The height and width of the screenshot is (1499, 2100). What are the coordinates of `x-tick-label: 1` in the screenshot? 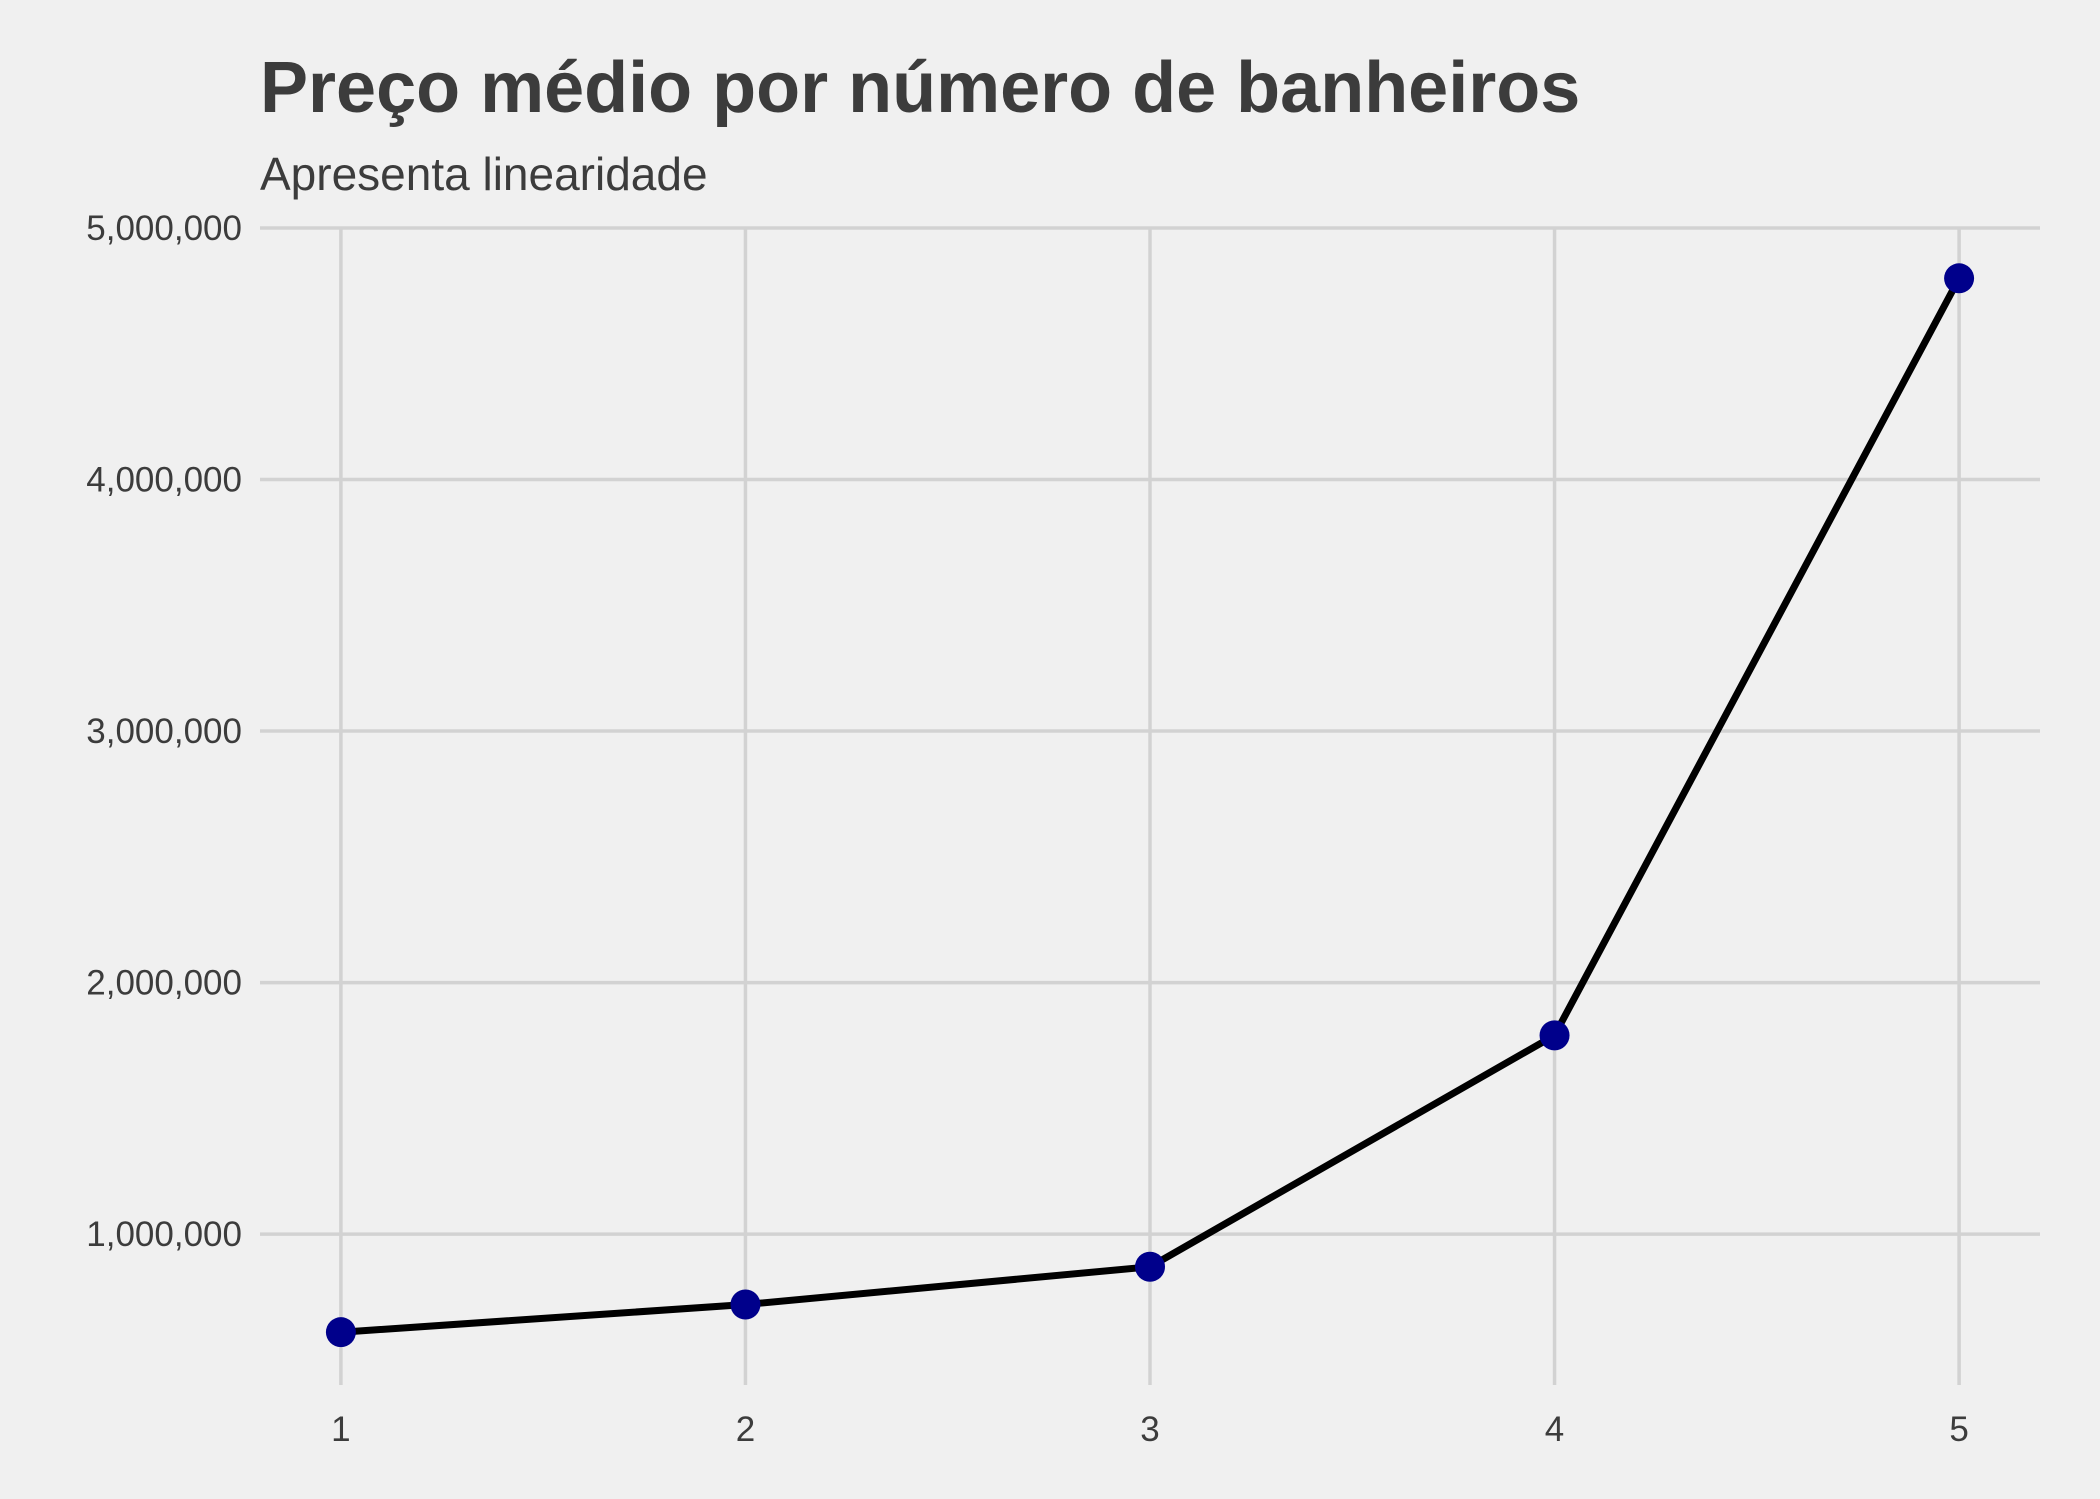 It's located at (340, 1429).